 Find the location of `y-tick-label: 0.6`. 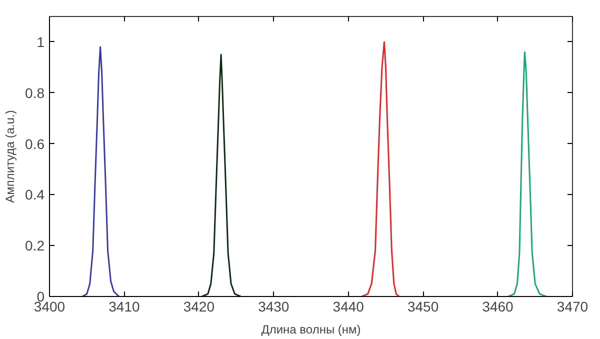

y-tick-label: 0.6 is located at coordinates (35, 144).